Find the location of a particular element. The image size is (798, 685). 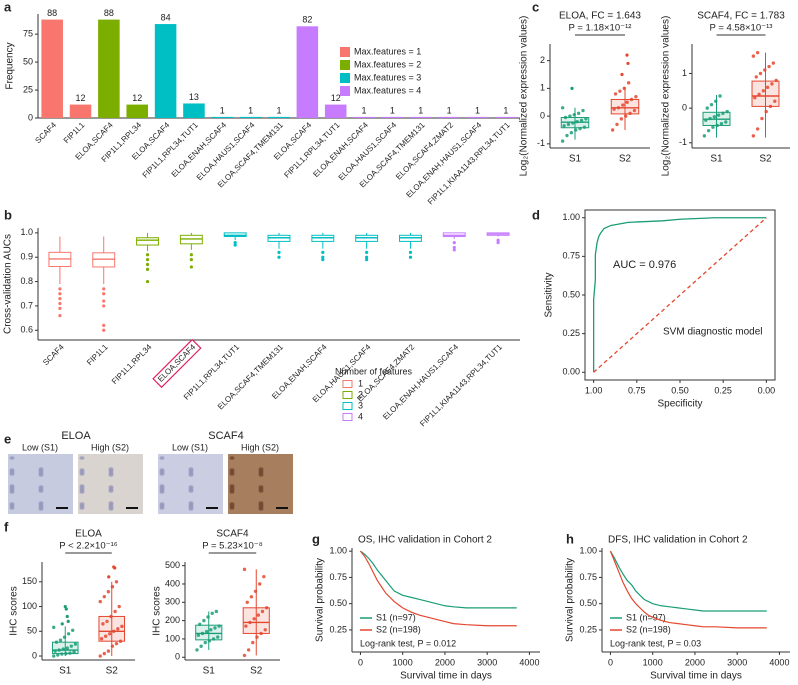

legend-label: S2 (n=198) is located at coordinates (398, 629).